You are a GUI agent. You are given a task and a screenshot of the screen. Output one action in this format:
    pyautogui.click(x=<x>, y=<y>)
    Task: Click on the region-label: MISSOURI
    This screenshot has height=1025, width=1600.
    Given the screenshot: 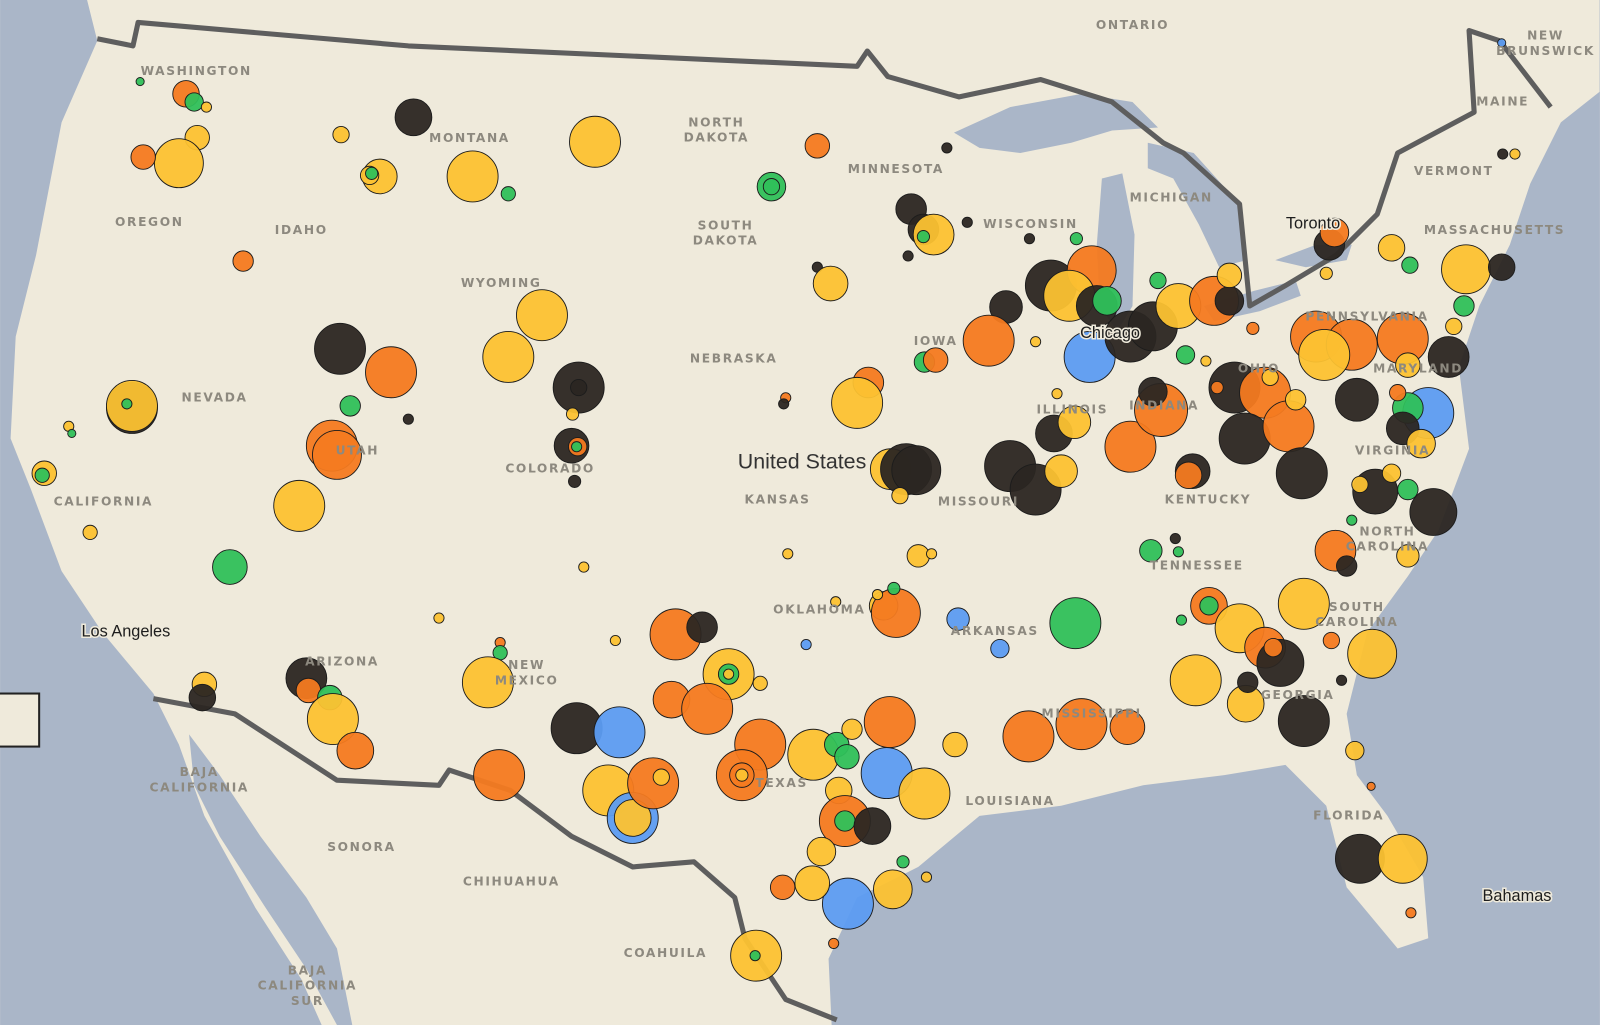 What is the action you would take?
    pyautogui.click(x=978, y=501)
    